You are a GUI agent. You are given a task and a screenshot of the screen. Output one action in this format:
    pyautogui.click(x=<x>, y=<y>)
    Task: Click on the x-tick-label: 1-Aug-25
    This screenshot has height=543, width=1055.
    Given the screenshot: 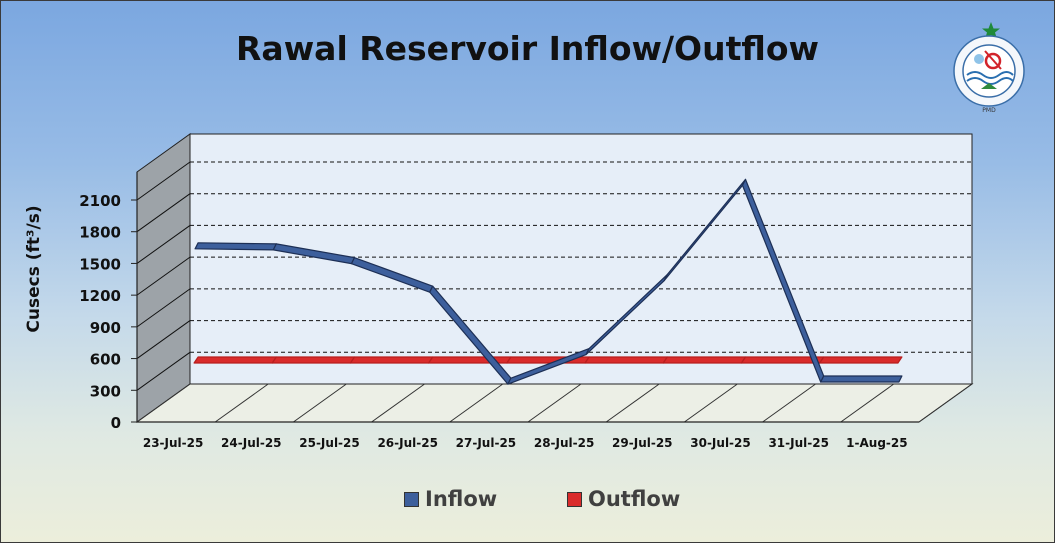 What is the action you would take?
    pyautogui.click(x=876, y=443)
    